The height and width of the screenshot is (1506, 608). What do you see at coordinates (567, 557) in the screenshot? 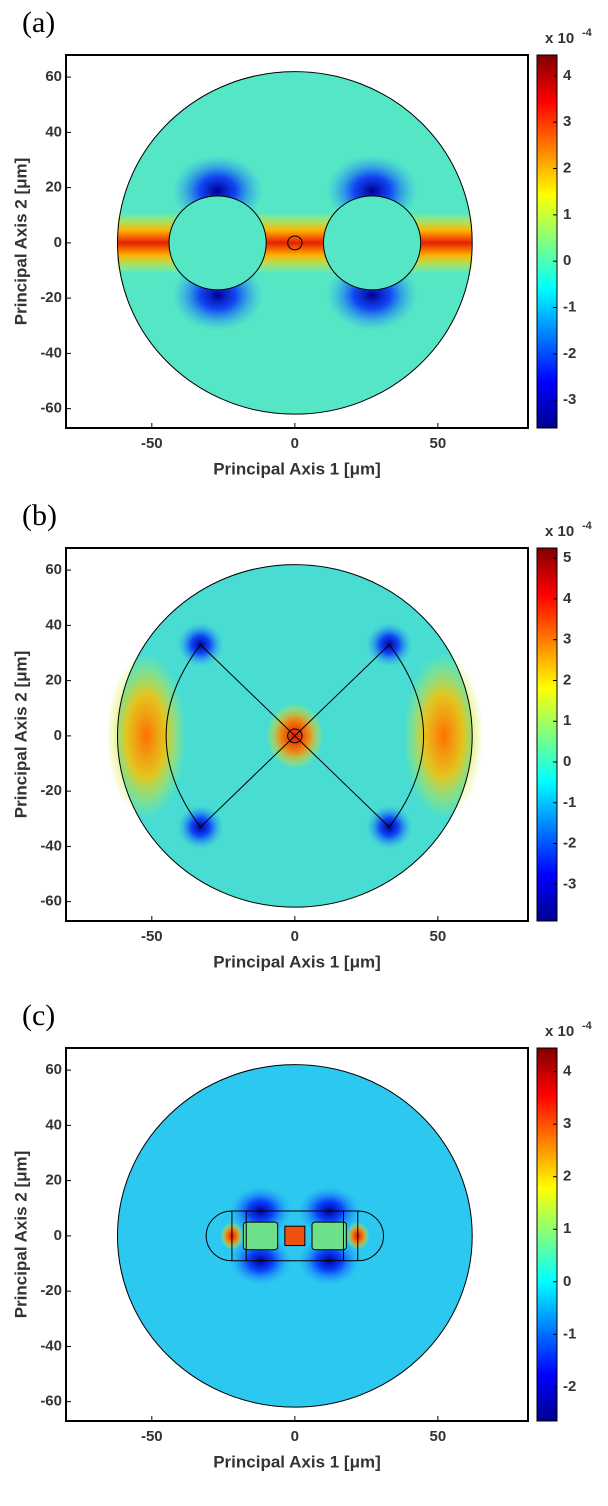
I see `colorbar-tick-label: 5` at bounding box center [567, 557].